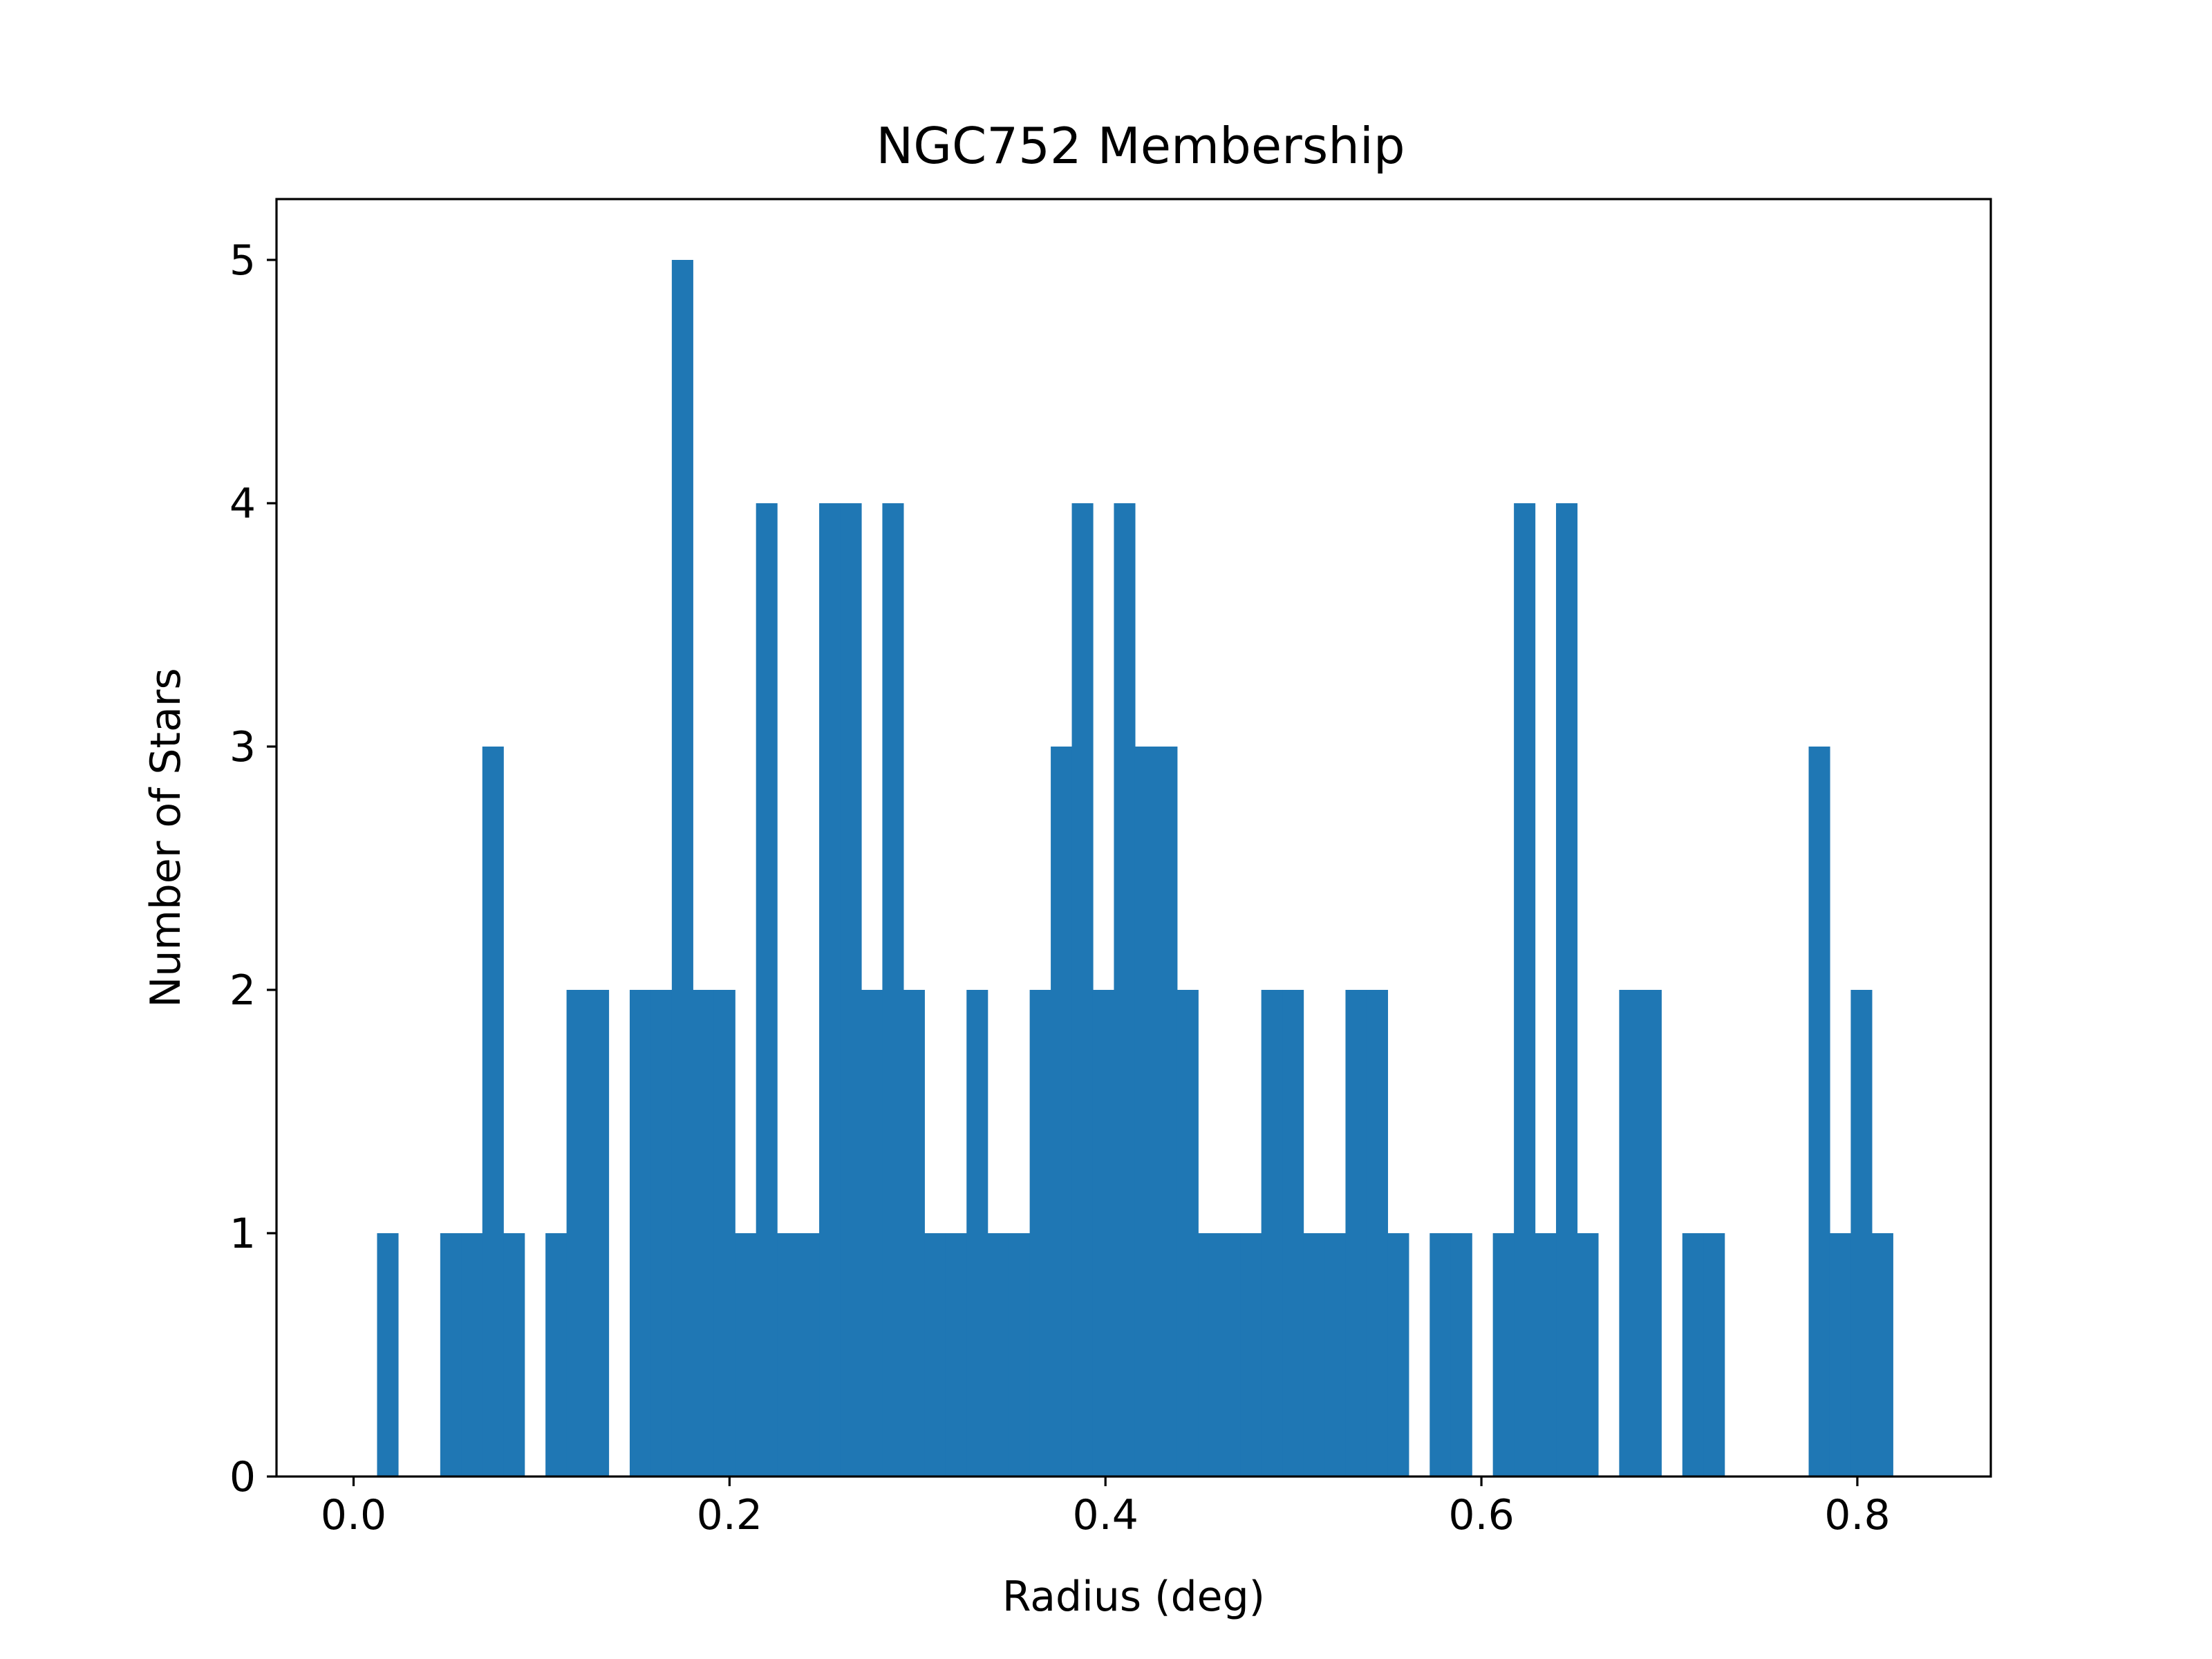  Describe the element at coordinates (1481, 1515) in the screenshot. I see `x-tick-label: 0.6` at that location.